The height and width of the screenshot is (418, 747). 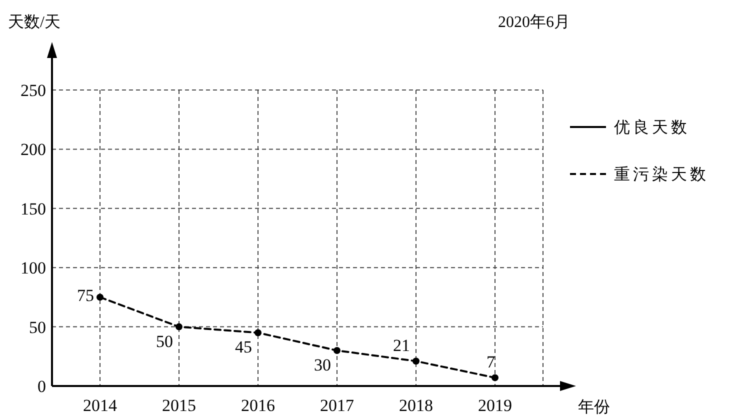 I want to click on y-tick-label: 150, so click(x=33, y=208).